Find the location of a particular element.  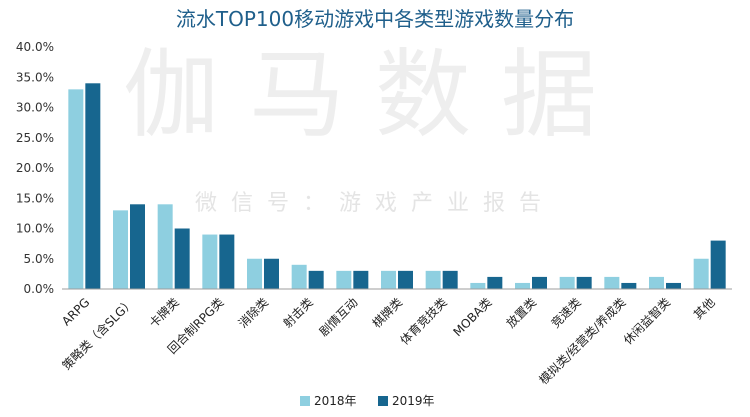

y-tick-label: 20.0% is located at coordinates (35, 168).